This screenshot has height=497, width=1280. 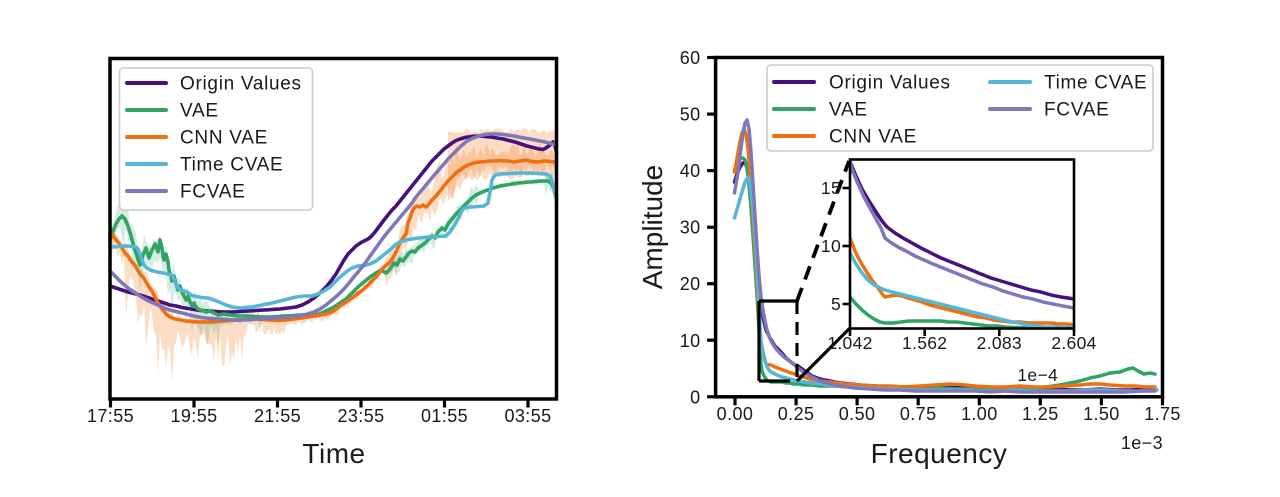 What do you see at coordinates (695, 397) in the screenshot?
I see `svg-text: 0` at bounding box center [695, 397].